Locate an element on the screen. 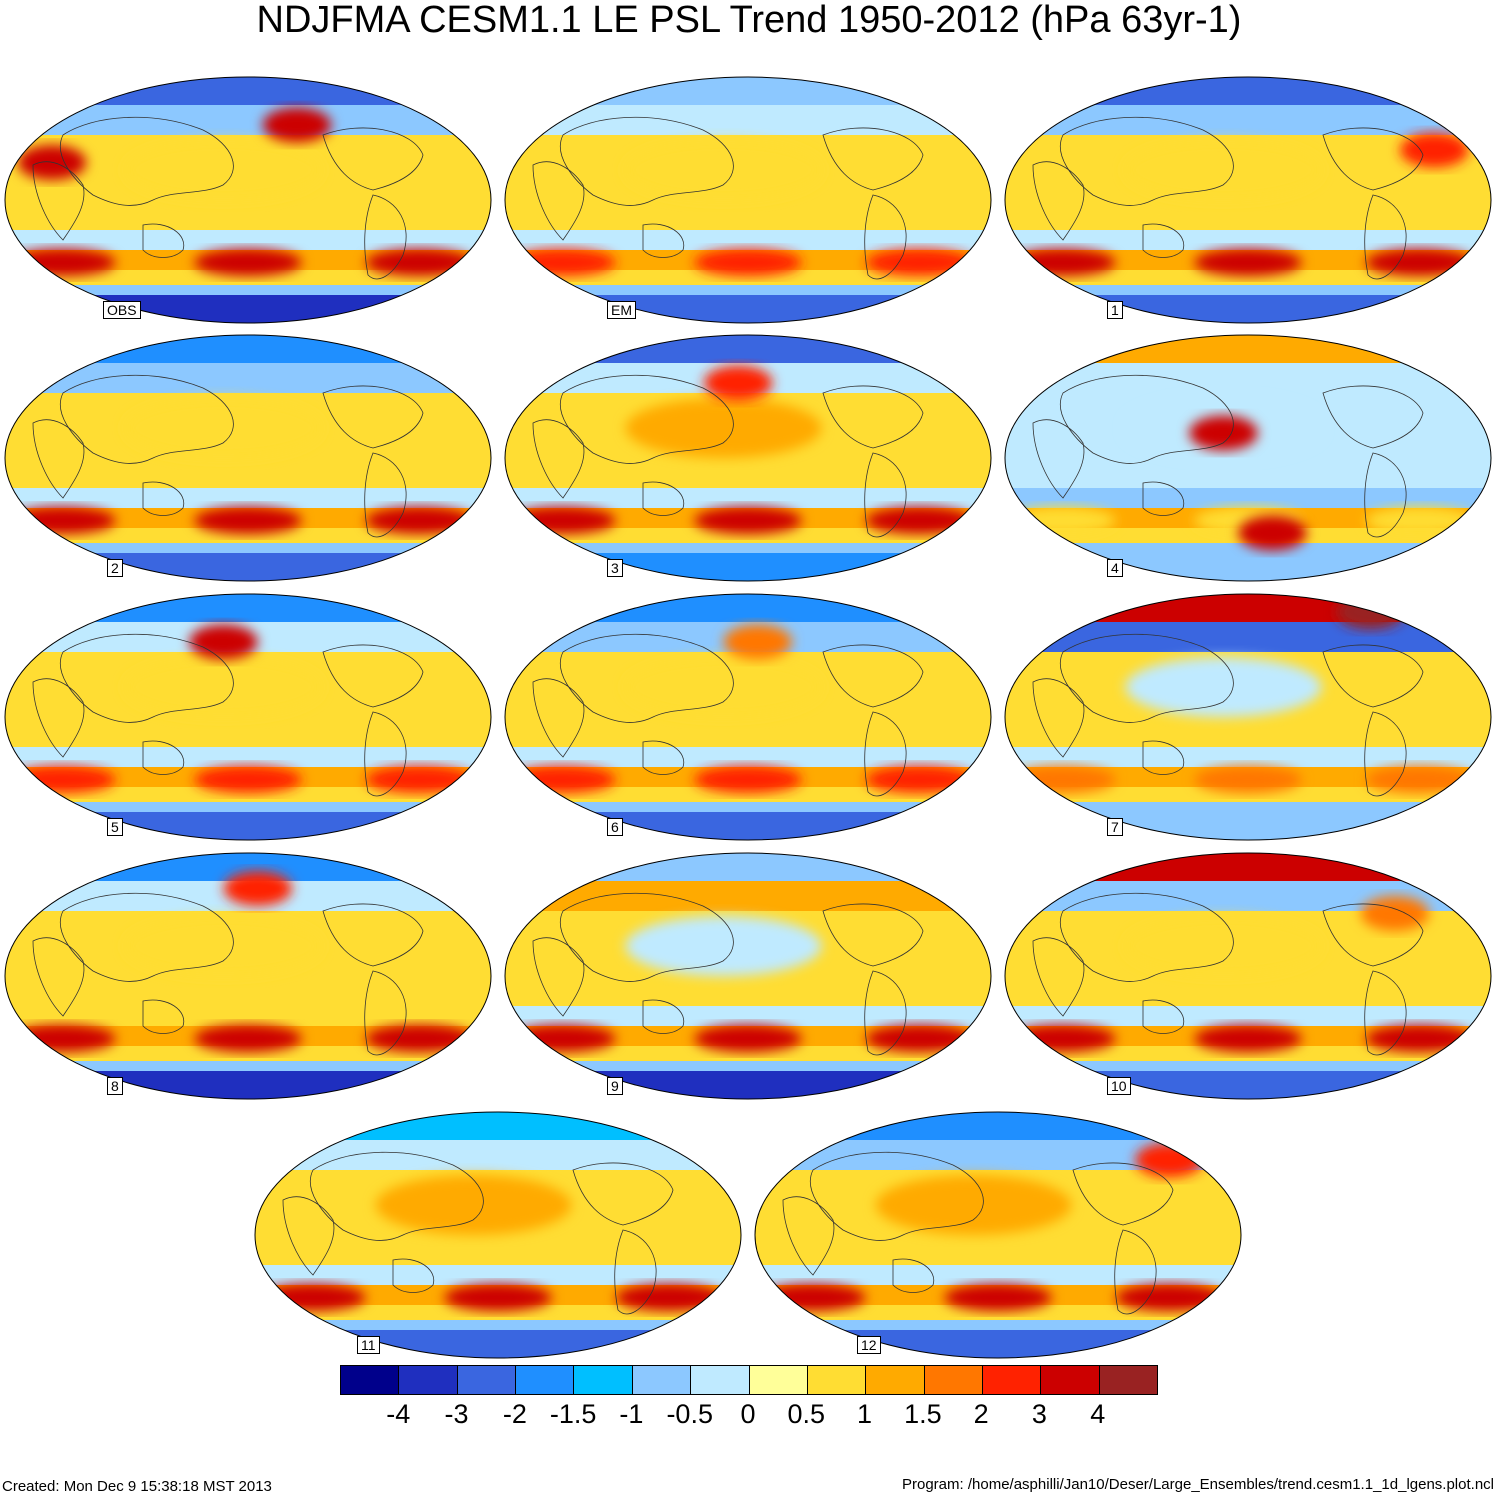  panel-label: 7 is located at coordinates (1115, 827).